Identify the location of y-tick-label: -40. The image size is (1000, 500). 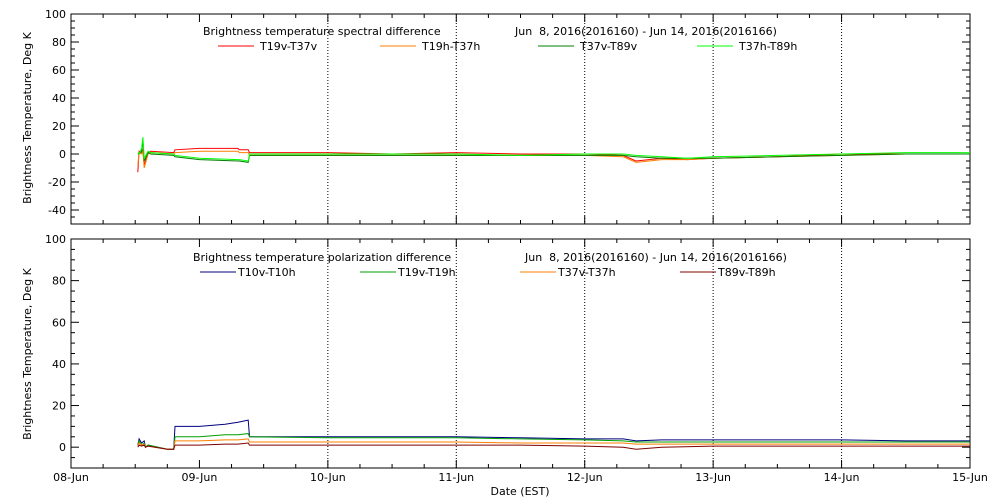
(57, 210).